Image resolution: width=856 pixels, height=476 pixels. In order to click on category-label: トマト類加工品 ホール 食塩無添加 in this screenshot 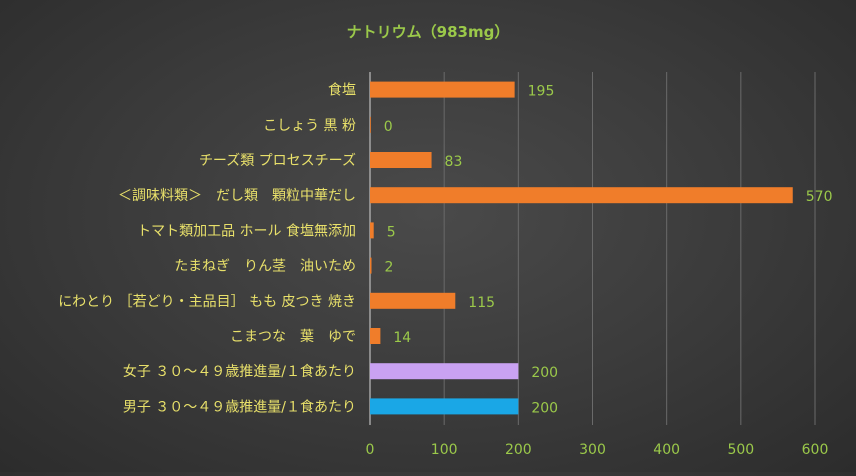, I will do `click(246, 230)`.